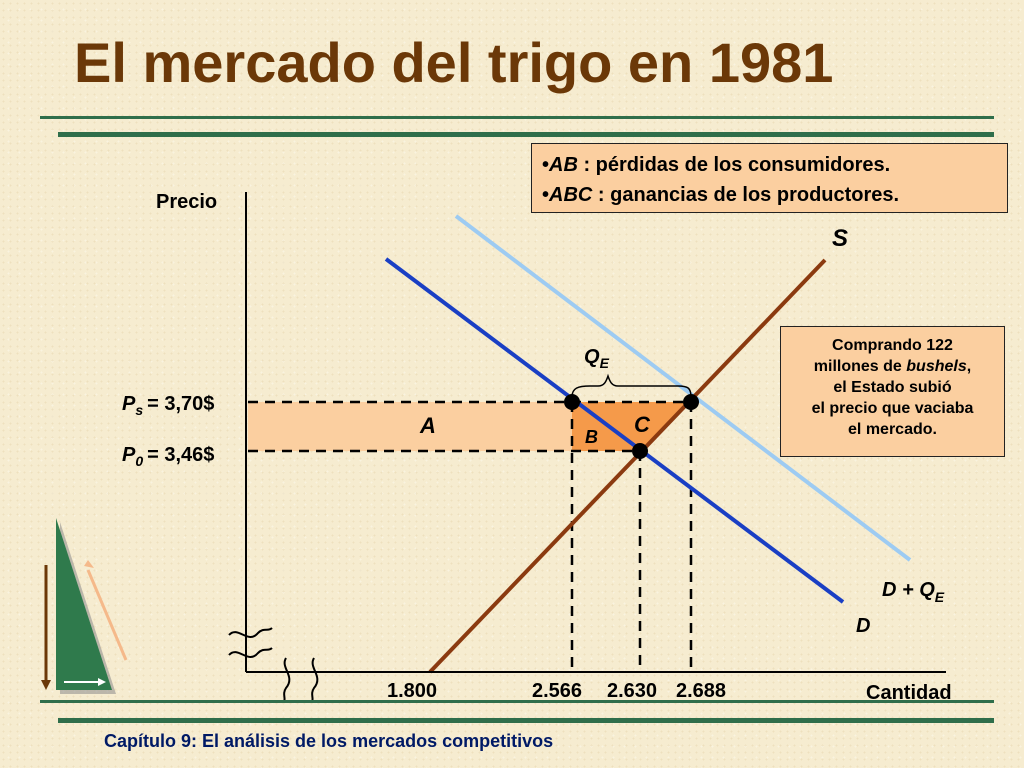  What do you see at coordinates (572, 402) in the screenshot?
I see `point-ps-demand` at bounding box center [572, 402].